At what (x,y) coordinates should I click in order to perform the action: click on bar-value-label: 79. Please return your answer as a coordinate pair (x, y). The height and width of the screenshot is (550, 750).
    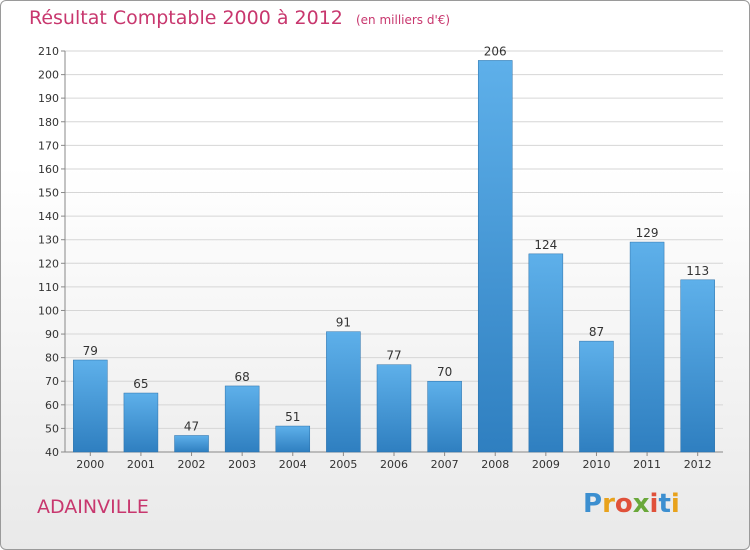
    Looking at the image, I should click on (90, 351).